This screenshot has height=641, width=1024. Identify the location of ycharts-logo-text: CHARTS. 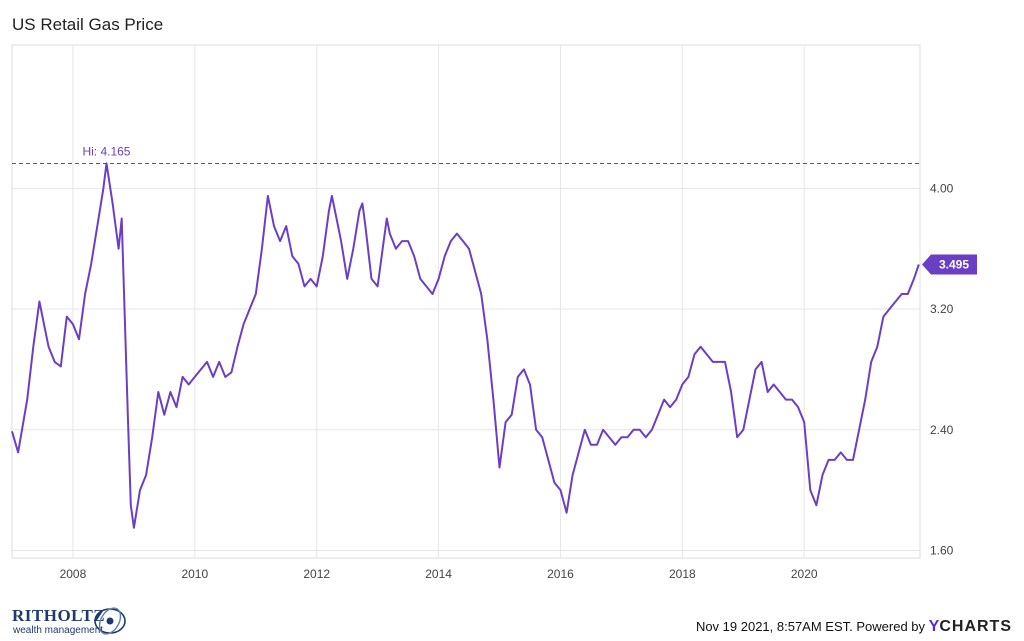
(975, 626).